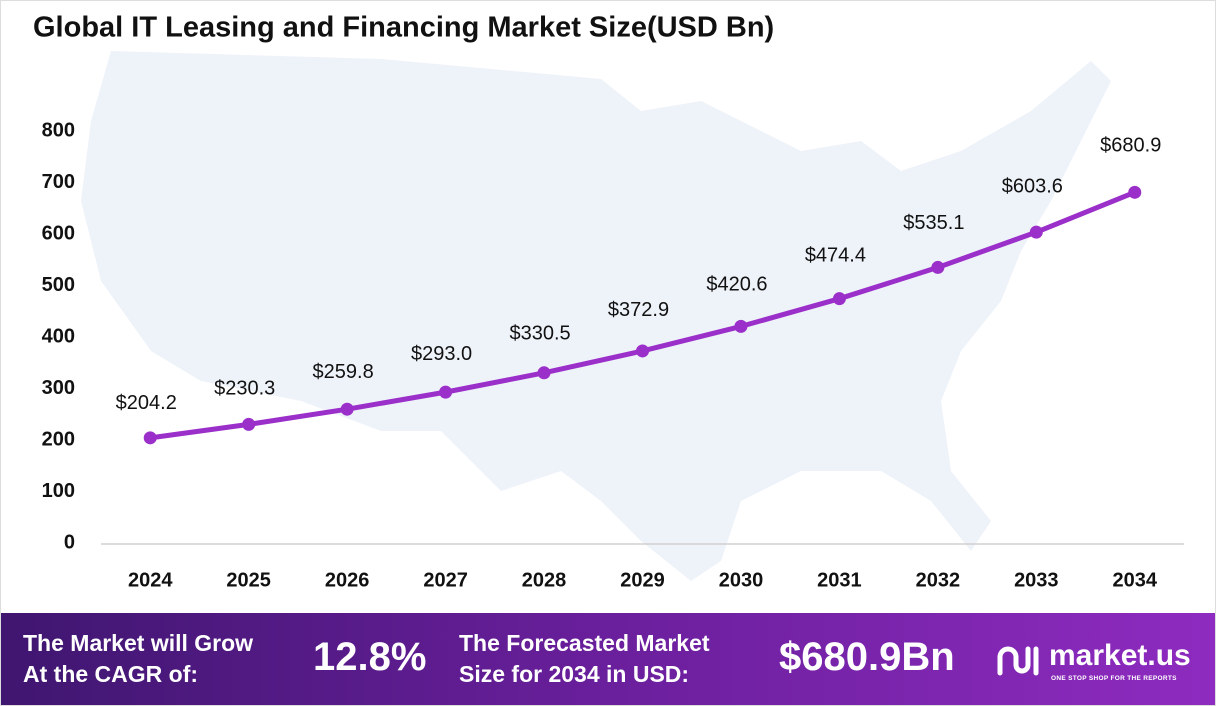 The width and height of the screenshot is (1216, 706). I want to click on value-label: $293.0, so click(441, 354).